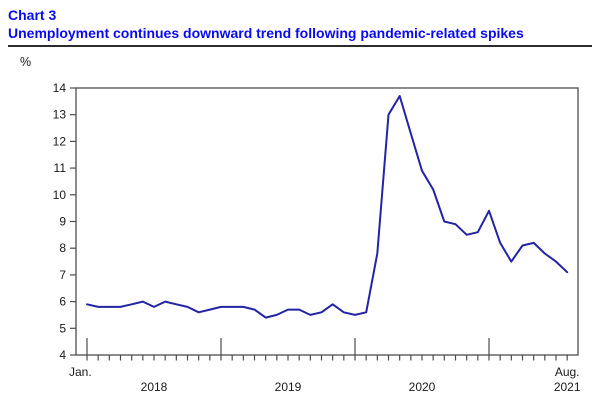 The width and height of the screenshot is (600, 403). Describe the element at coordinates (154, 387) in the screenshot. I see `x-axis-year-label: 2018` at that location.